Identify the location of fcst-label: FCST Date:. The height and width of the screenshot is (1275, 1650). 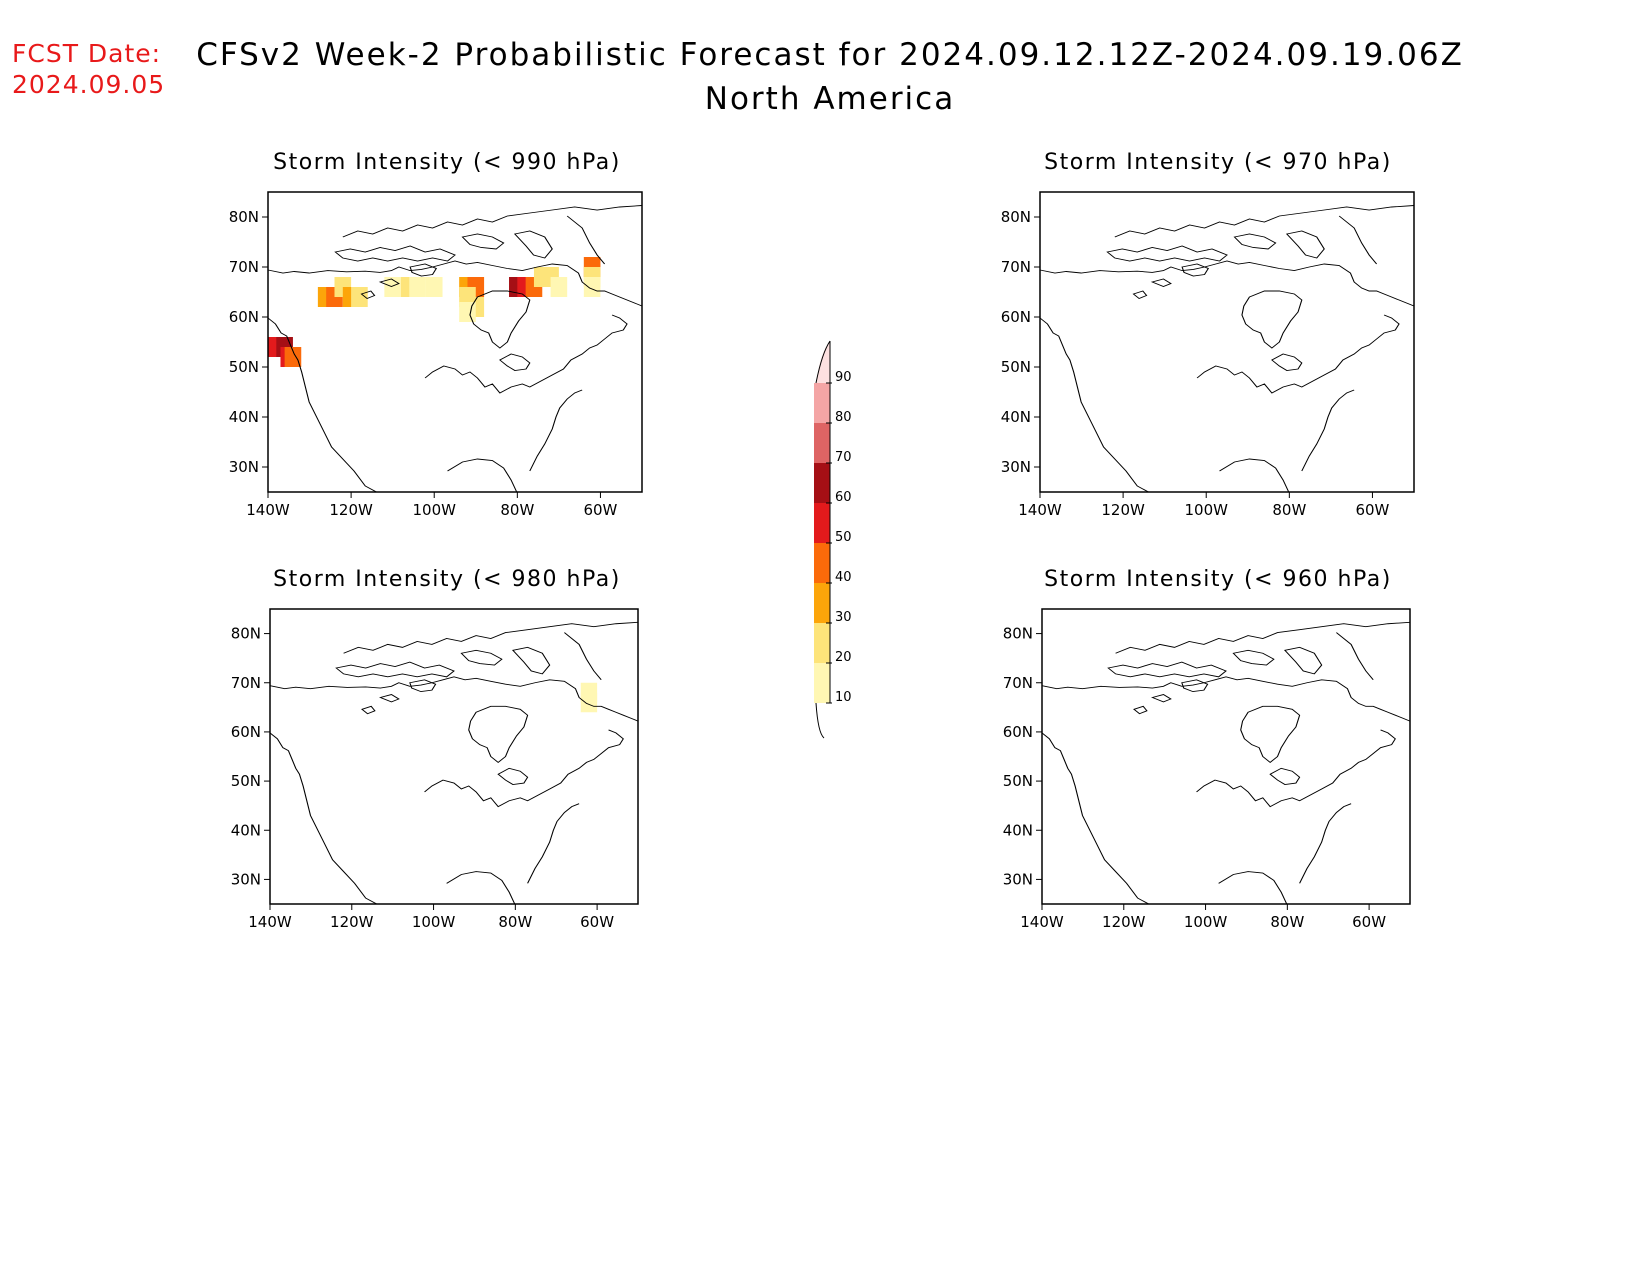
(87, 53).